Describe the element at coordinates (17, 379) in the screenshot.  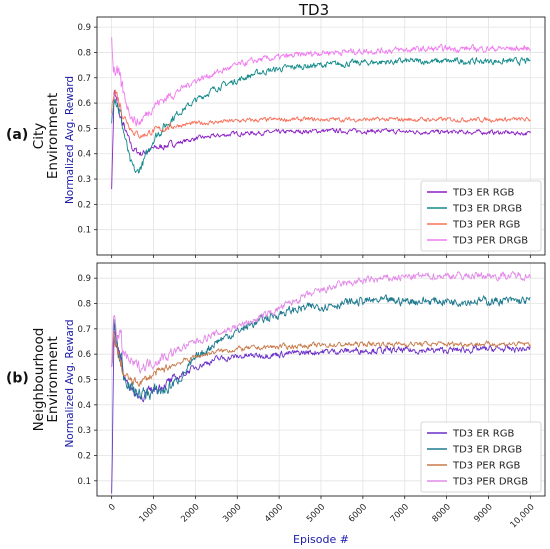
I see `panel-label: (b)` at that location.